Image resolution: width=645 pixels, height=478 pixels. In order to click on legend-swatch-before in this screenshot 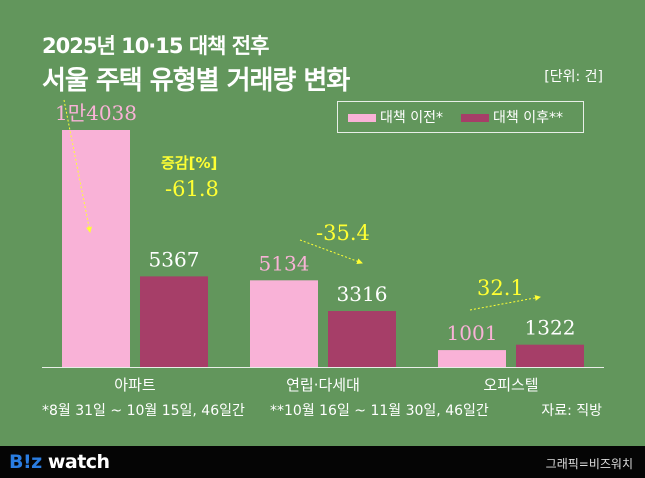, I will do `click(362, 118)`.